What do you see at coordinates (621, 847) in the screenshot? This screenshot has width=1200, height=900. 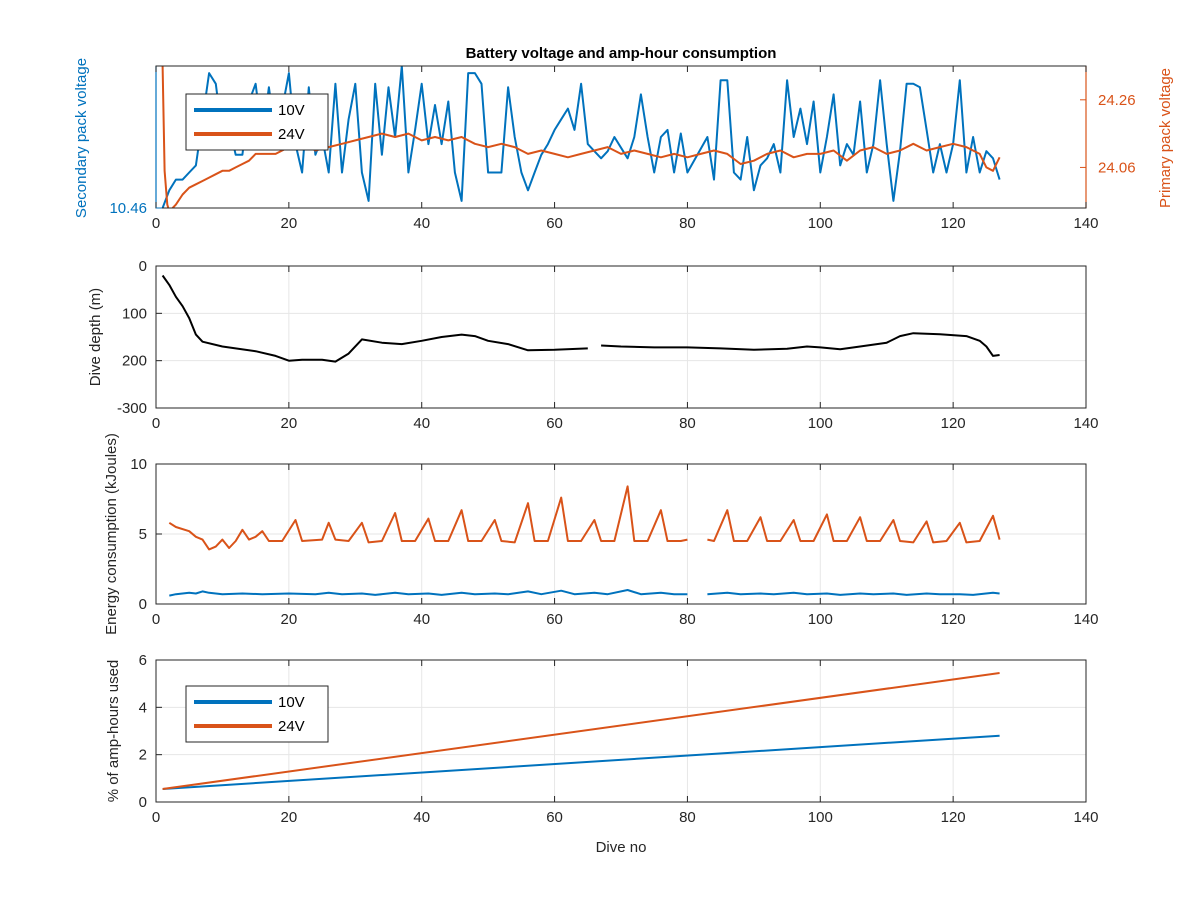 I see `x-axis-label: Dive no` at bounding box center [621, 847].